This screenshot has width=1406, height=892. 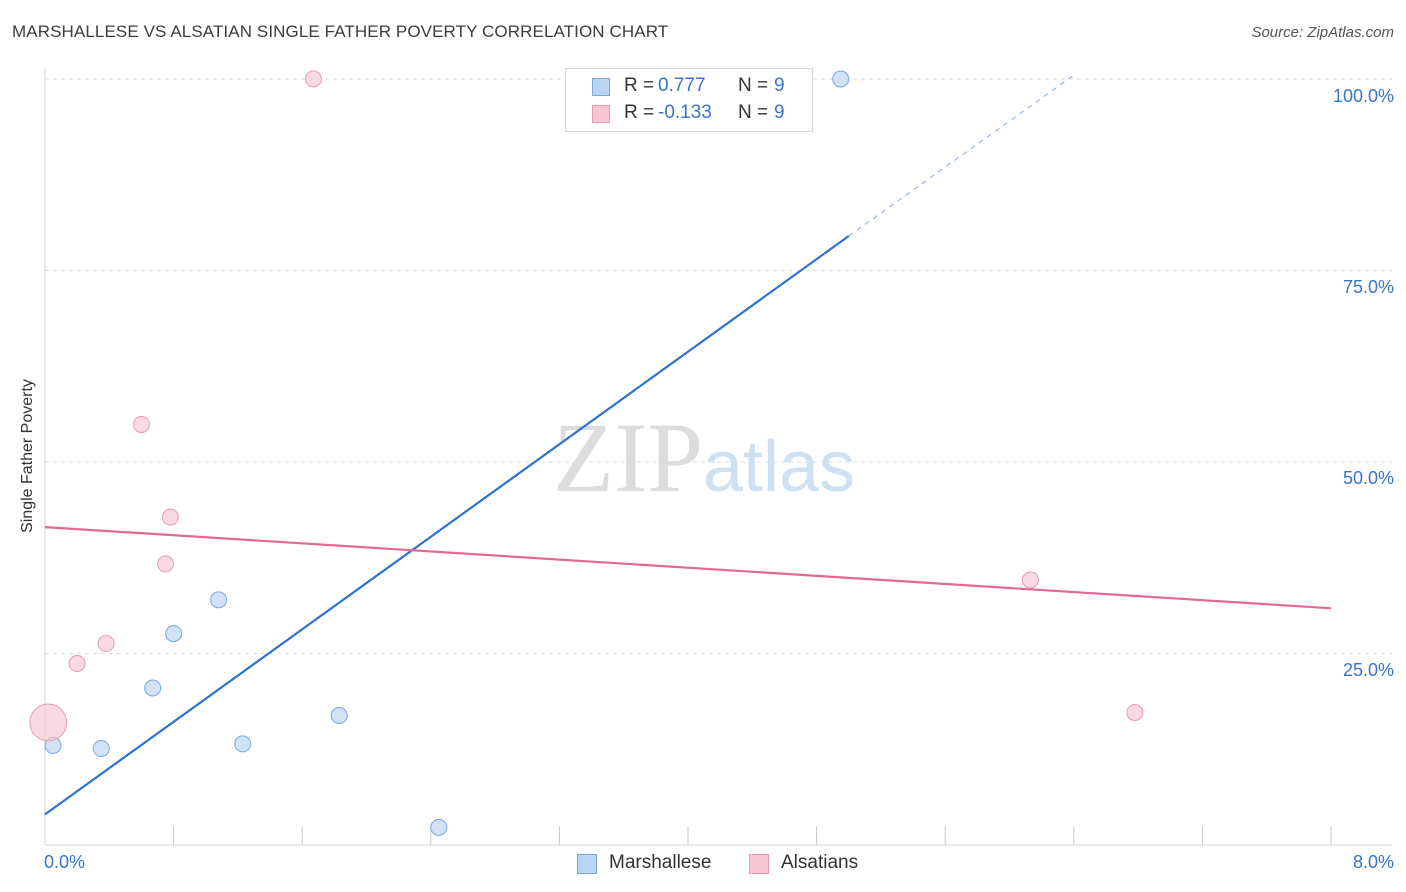 What do you see at coordinates (660, 862) in the screenshot?
I see `marshallese-legend-label: Marshallese` at bounding box center [660, 862].